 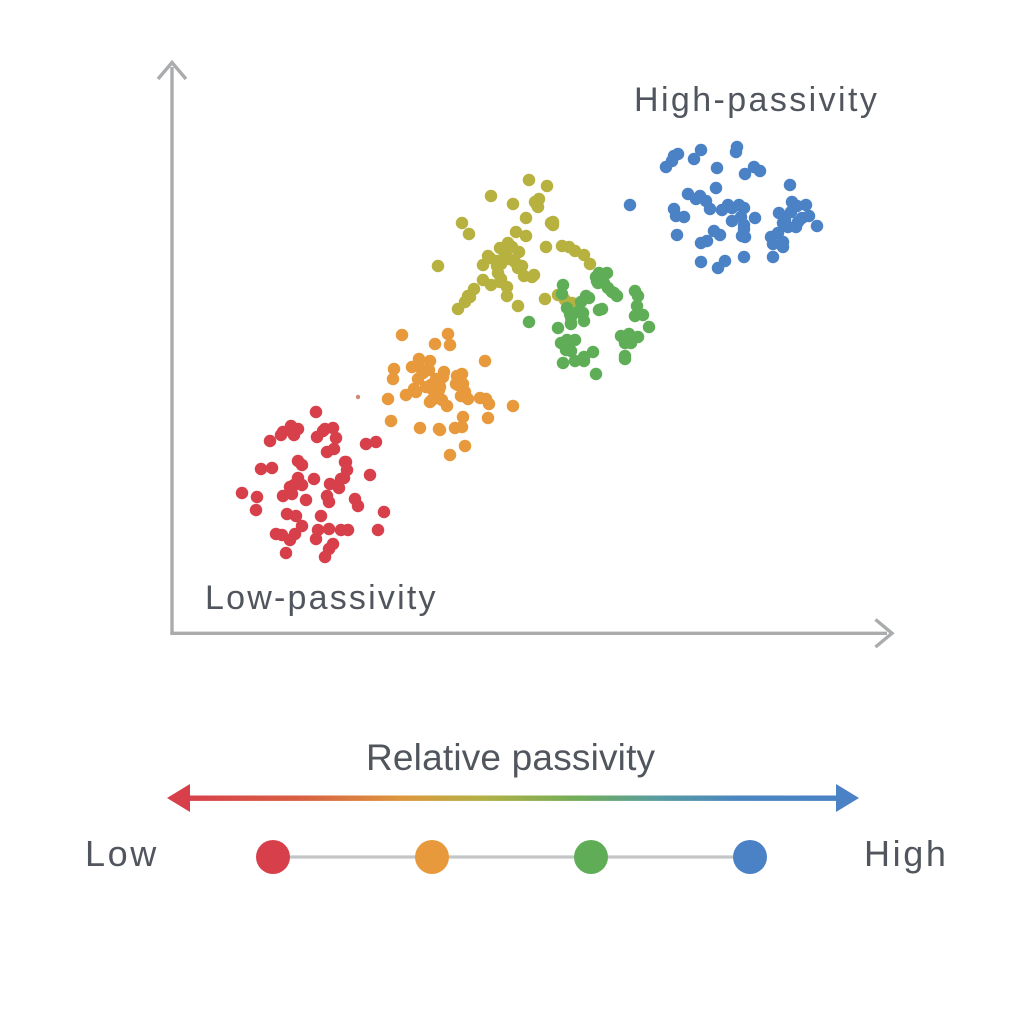 I want to click on svg-text: High-passivity, so click(x=756, y=100).